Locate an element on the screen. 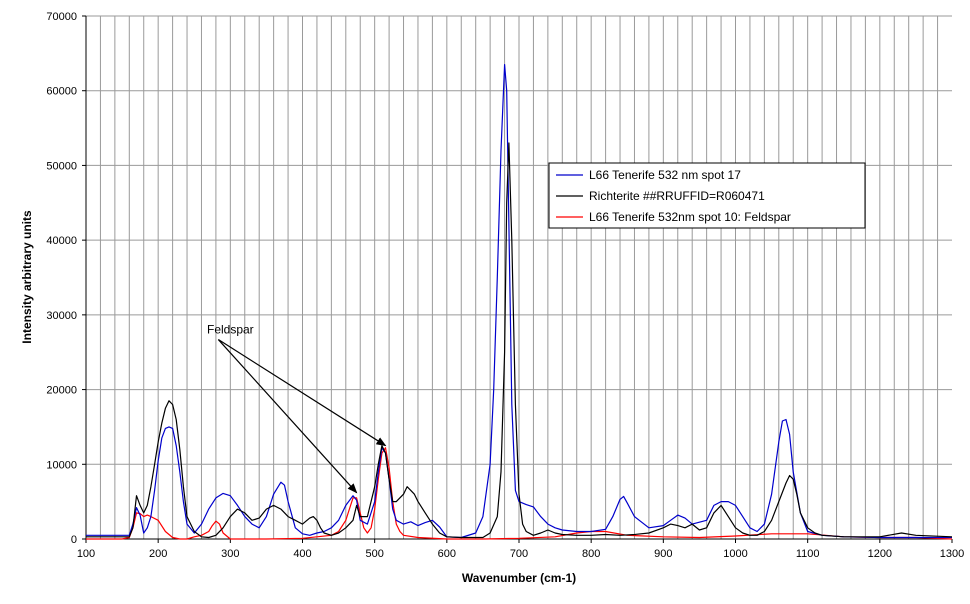  y-tick-label: 40000 is located at coordinates (61, 241).